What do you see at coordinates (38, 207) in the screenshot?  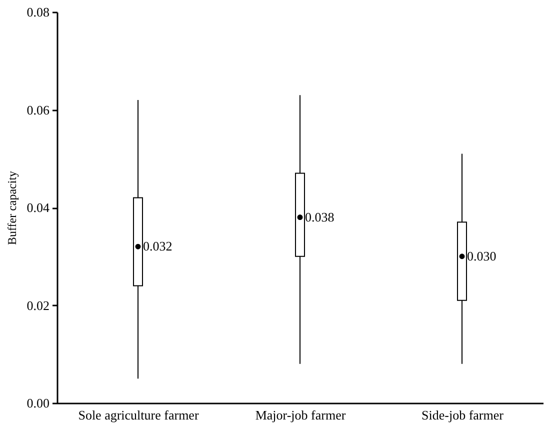 I see `y-tick-label: 0.04` at bounding box center [38, 207].